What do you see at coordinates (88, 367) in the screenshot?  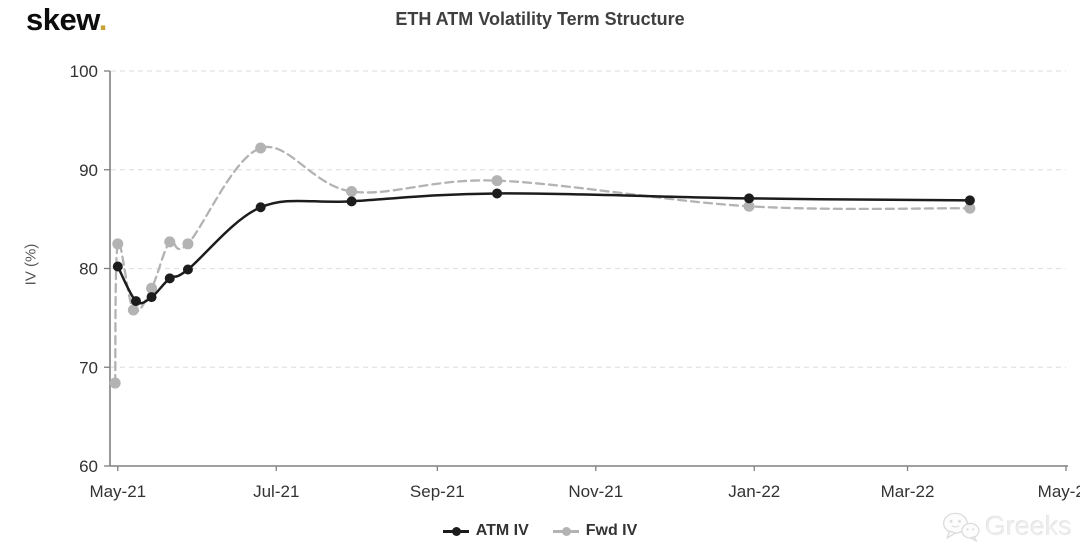 I see `y-tick-label-70: 70` at bounding box center [88, 367].